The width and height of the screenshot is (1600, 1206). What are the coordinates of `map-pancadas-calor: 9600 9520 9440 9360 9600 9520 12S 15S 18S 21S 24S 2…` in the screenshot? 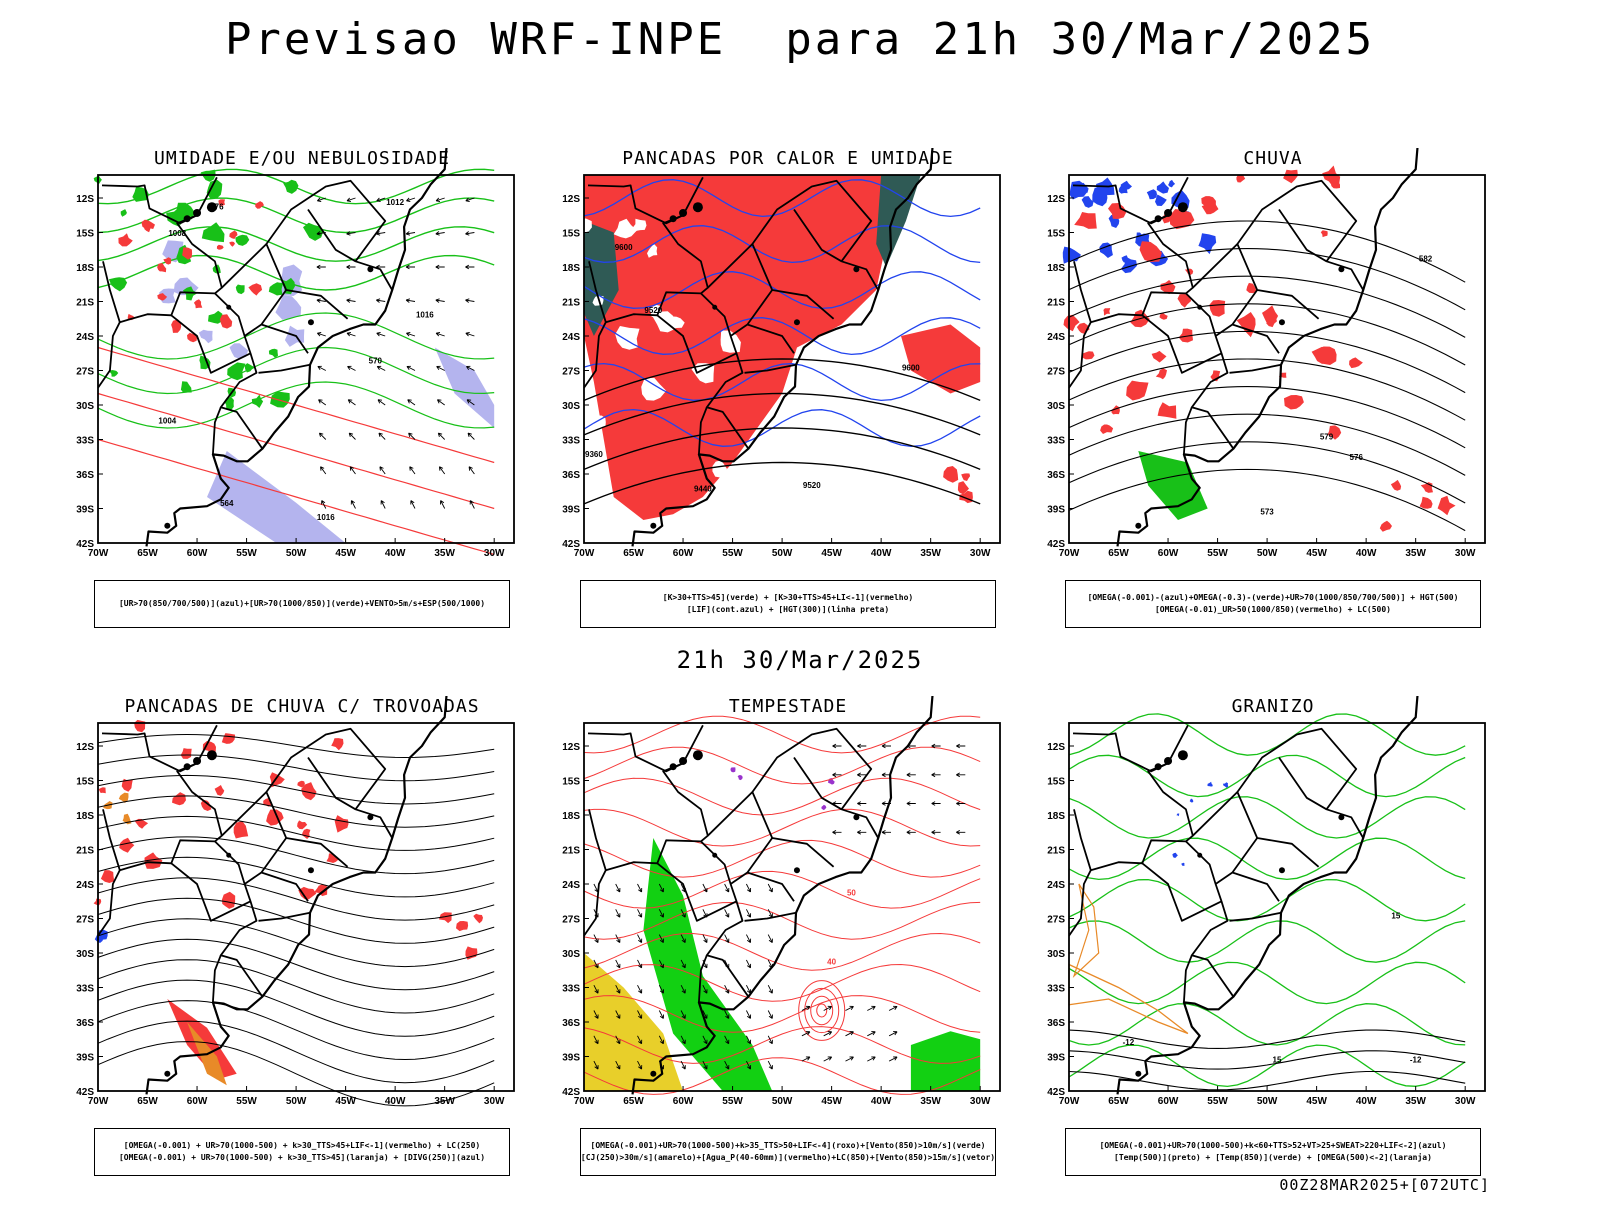 It's located at (788, 364).